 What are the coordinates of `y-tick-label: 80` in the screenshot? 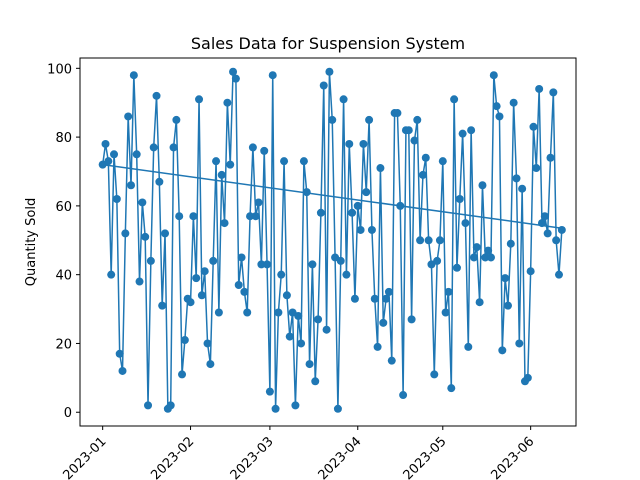 It's located at (63, 138).